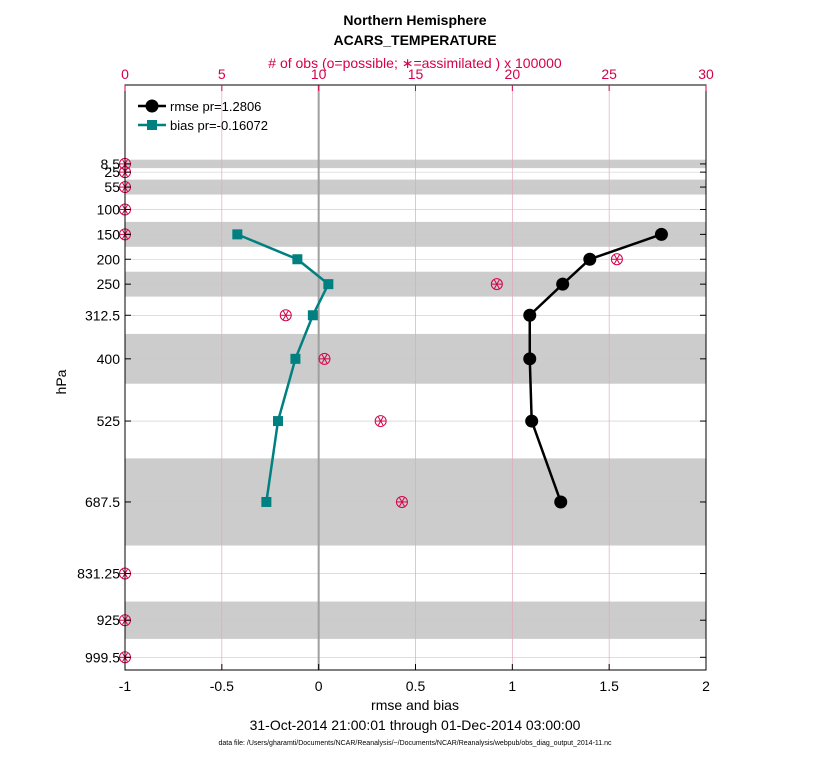  Describe the element at coordinates (125, 74) in the screenshot. I see `top-tick-label: 0` at that location.